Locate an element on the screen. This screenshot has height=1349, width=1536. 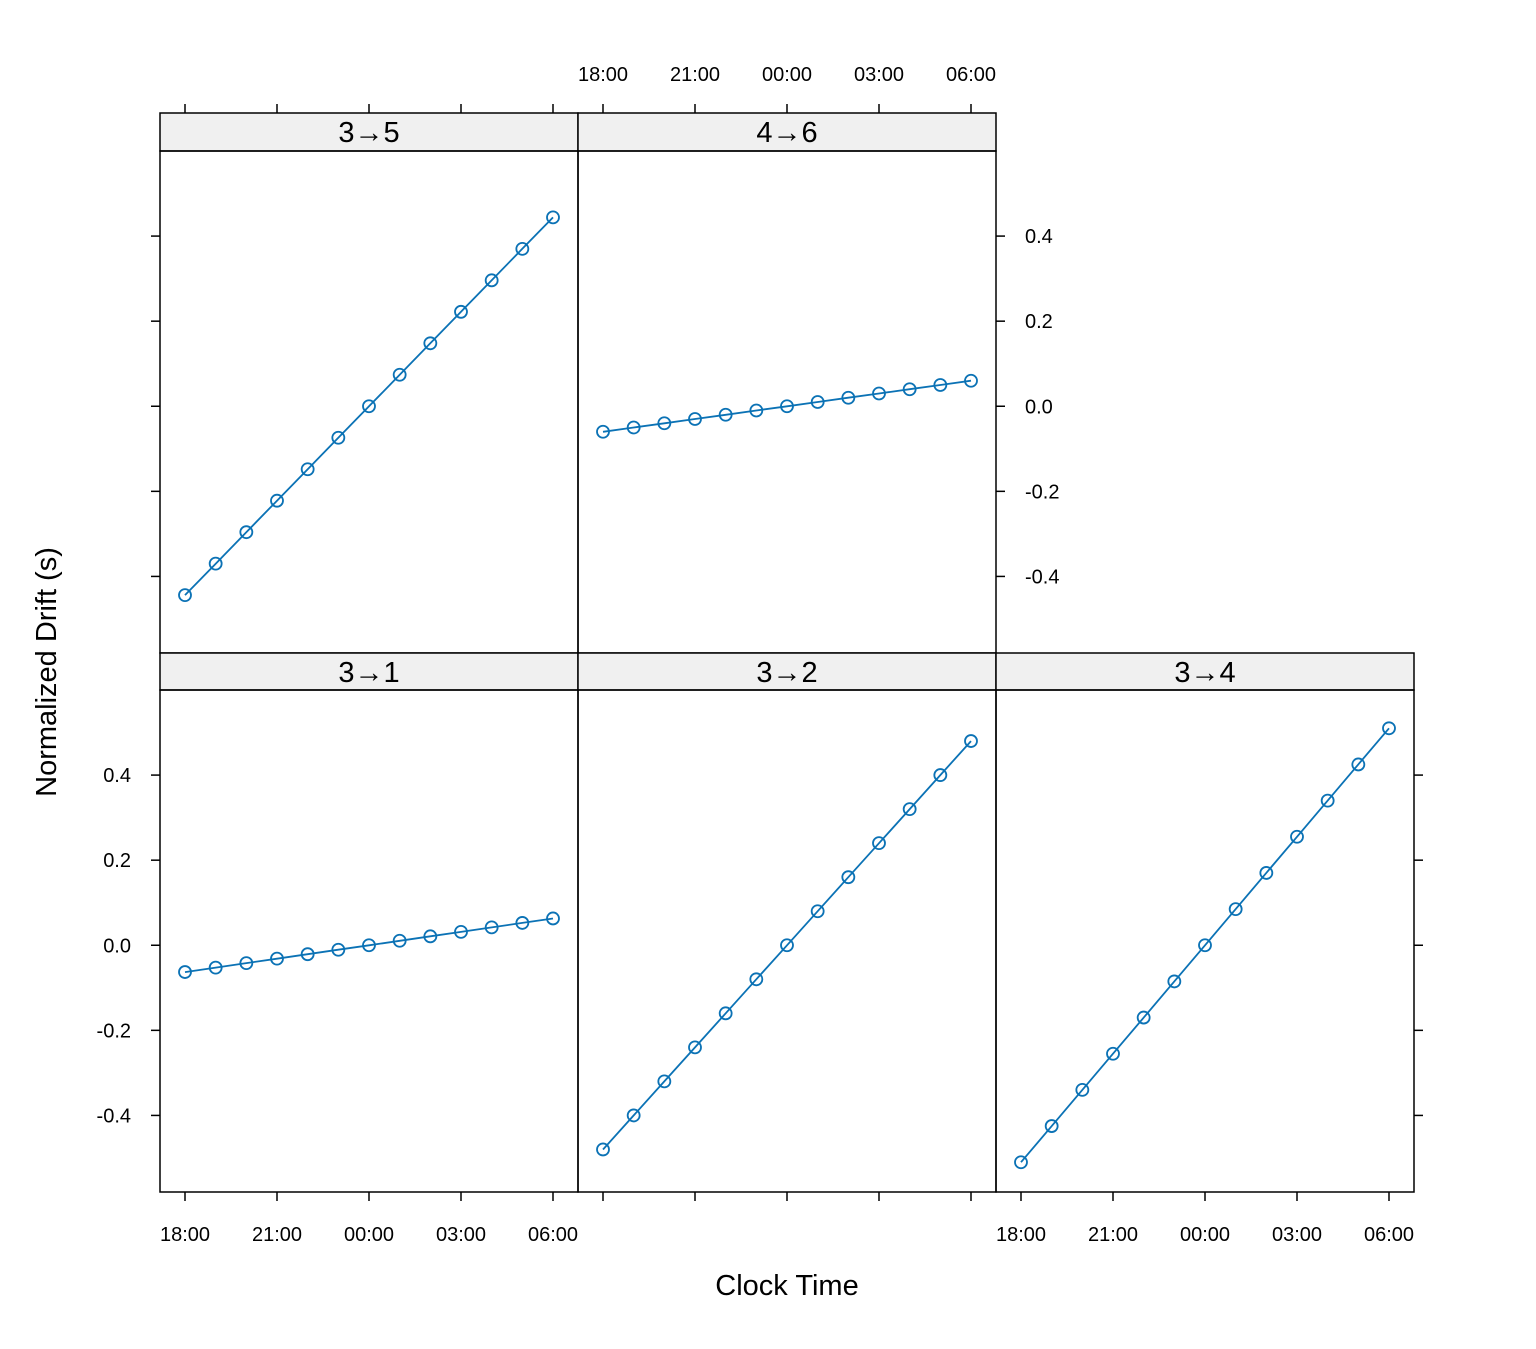
panel-3-to-4: 3→4 is located at coordinates (1205, 922).